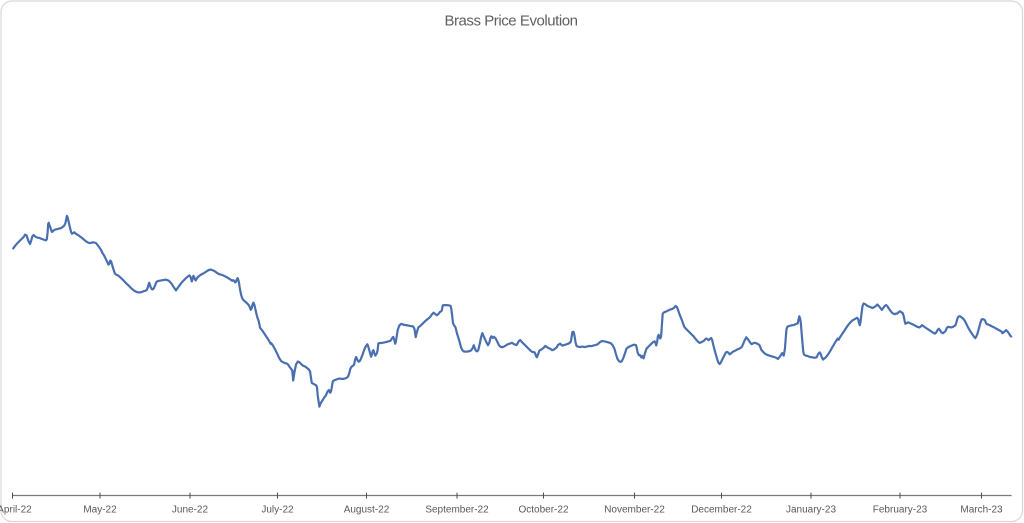 Image resolution: width=1024 pixels, height=523 pixels. What do you see at coordinates (100, 510) in the screenshot?
I see `svg-text: May-22` at bounding box center [100, 510].